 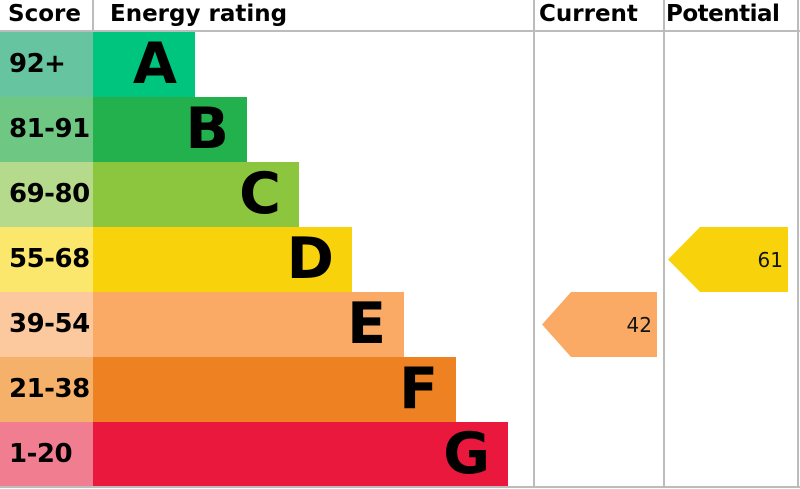 What do you see at coordinates (723, 14) in the screenshot?
I see `header-potential: Potential` at bounding box center [723, 14].